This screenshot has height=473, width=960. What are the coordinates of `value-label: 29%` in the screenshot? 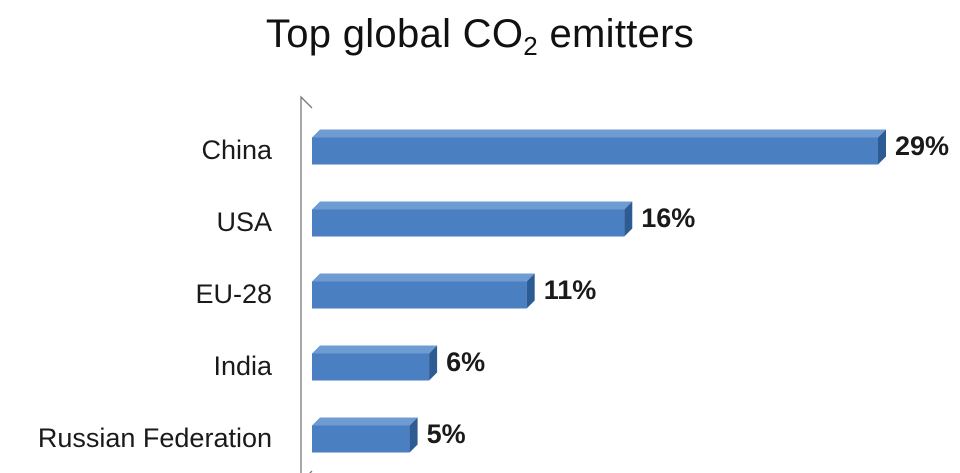 It's located at (922, 146).